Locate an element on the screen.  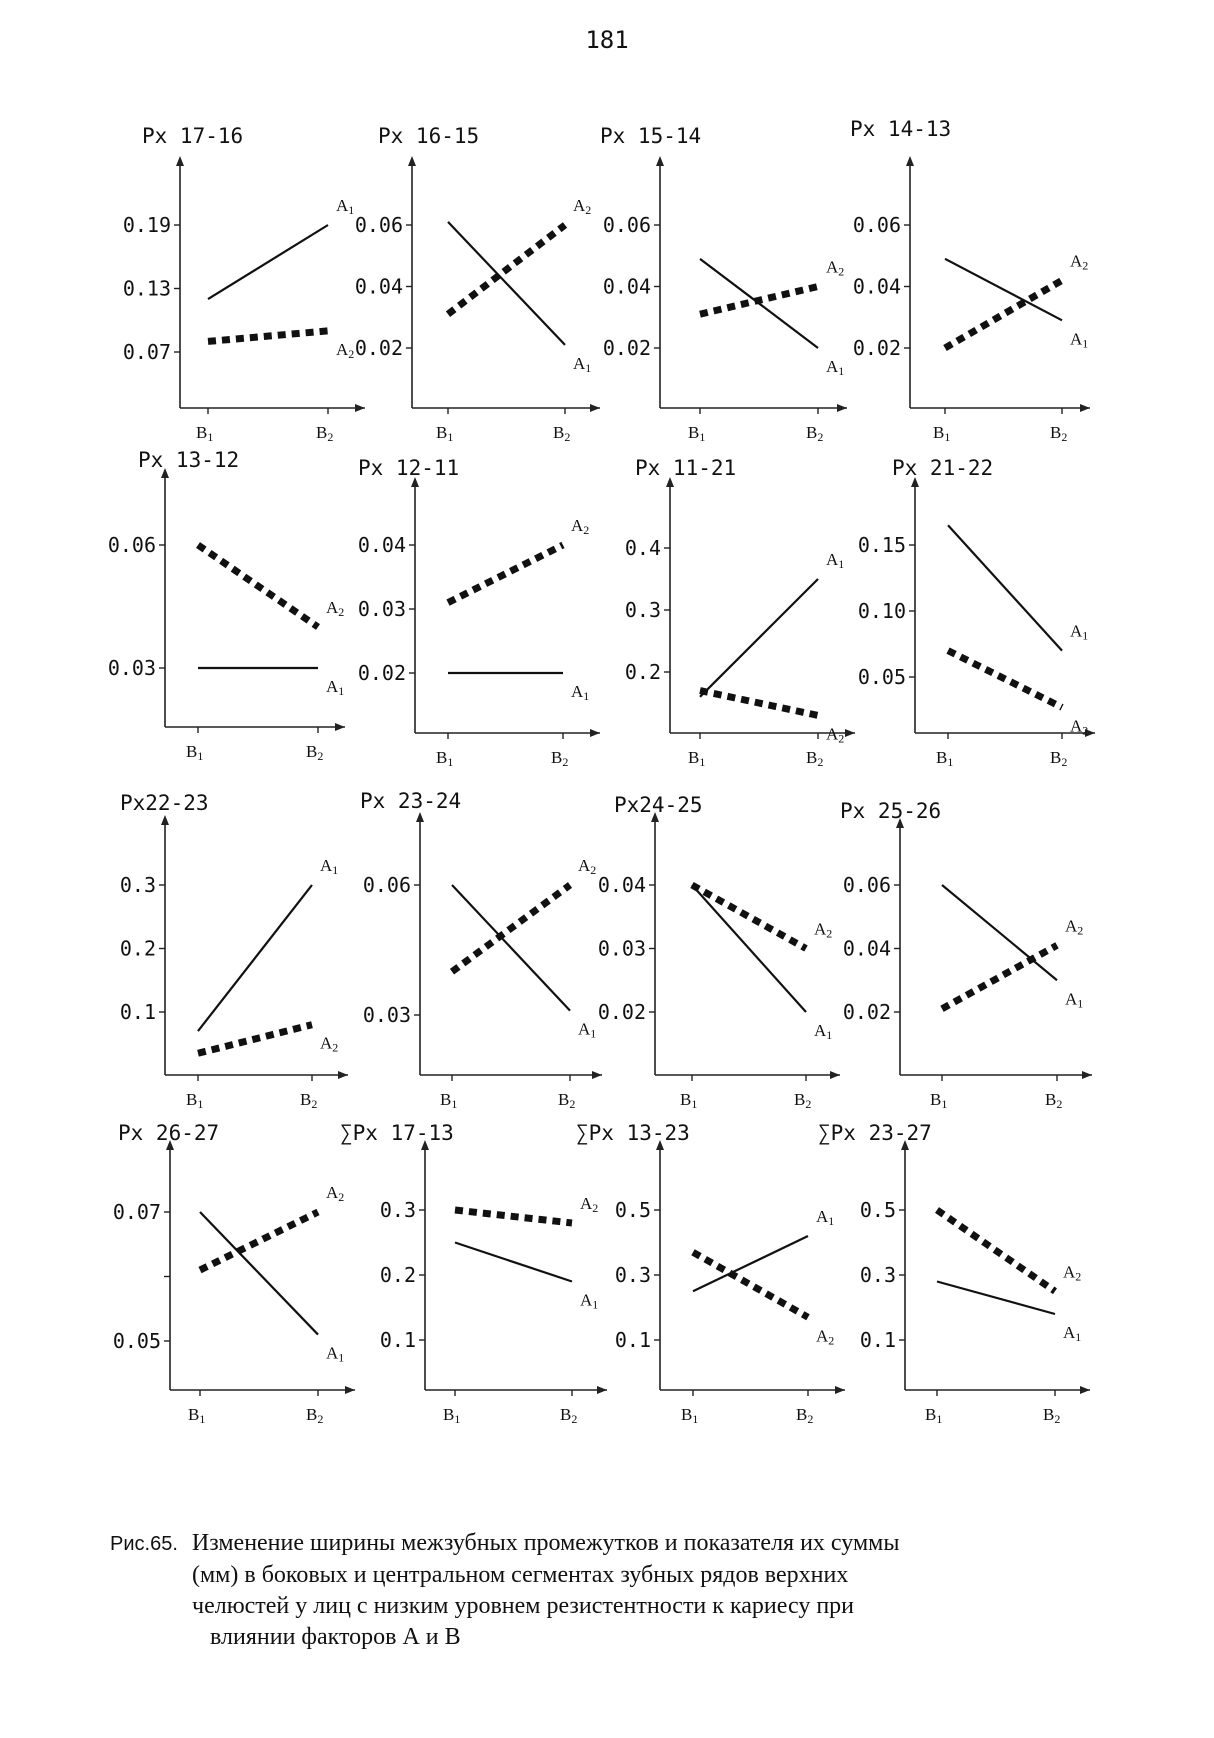
page-number: 181 is located at coordinates (607, 40).